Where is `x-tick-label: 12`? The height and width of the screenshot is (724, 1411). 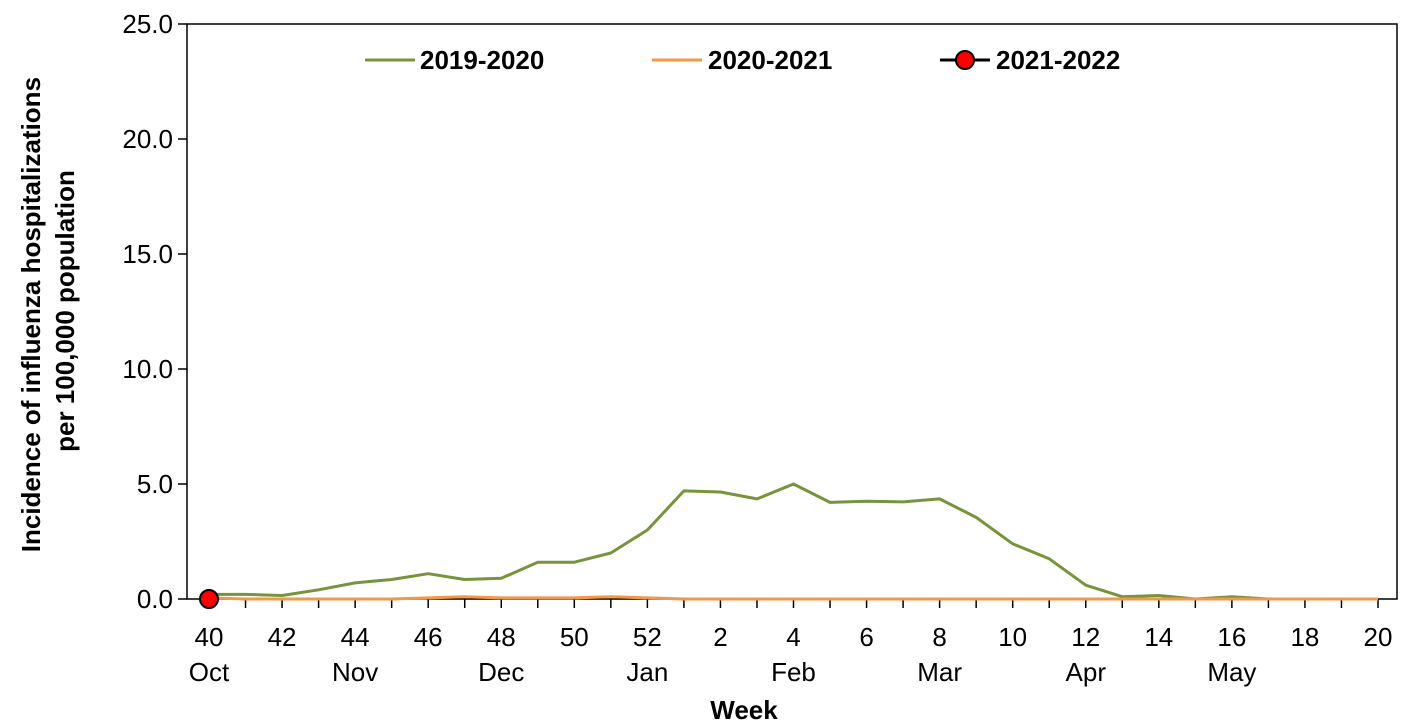
x-tick-label: 12 is located at coordinates (1085, 637).